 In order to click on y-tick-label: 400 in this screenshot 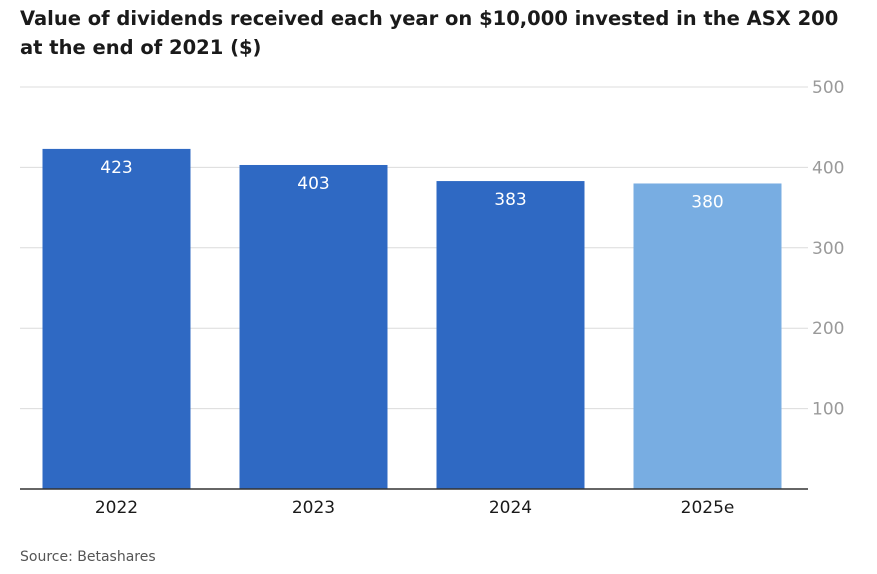, I will do `click(828, 168)`.